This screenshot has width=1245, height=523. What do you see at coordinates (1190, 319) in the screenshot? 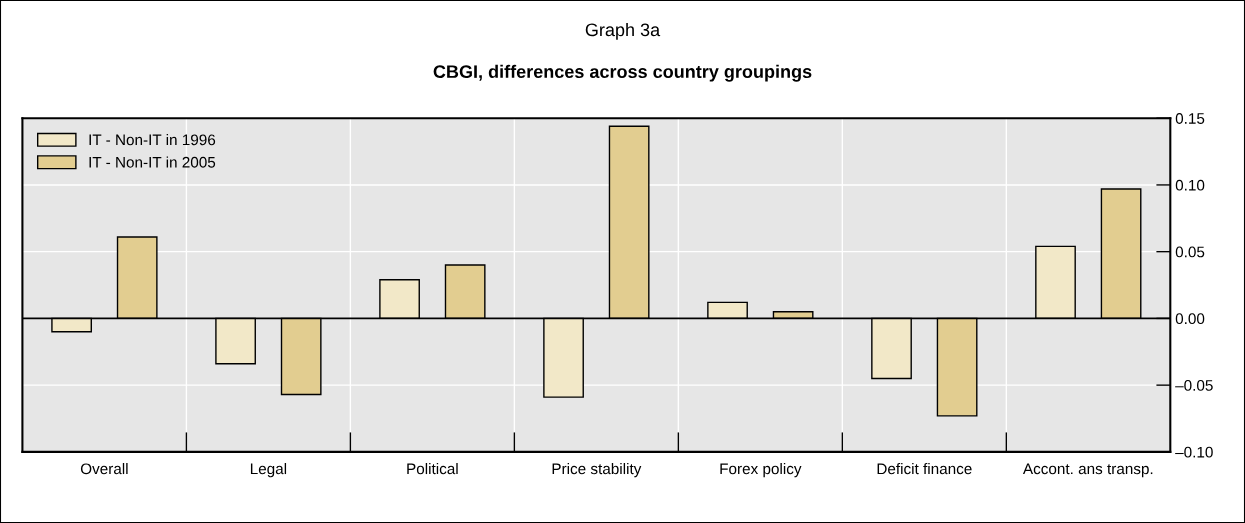
I see `y-tick-label: 0.00` at bounding box center [1190, 319].